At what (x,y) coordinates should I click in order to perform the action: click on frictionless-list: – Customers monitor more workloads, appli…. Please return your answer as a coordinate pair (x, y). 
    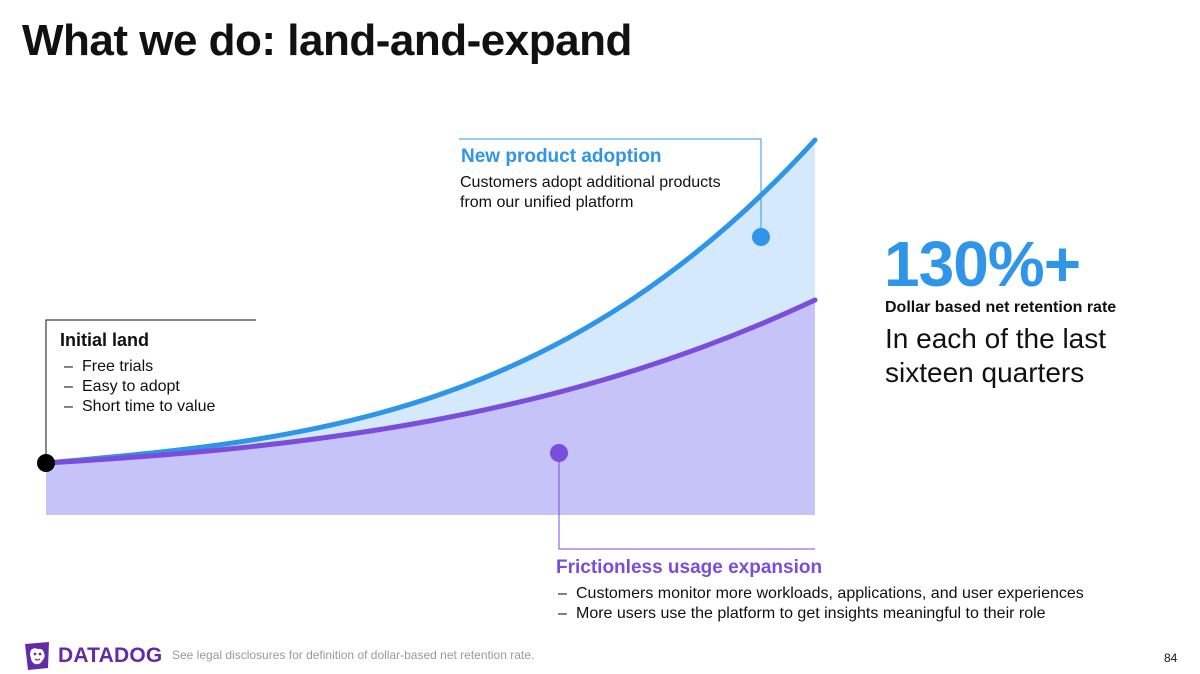
    Looking at the image, I should click on (821, 604).